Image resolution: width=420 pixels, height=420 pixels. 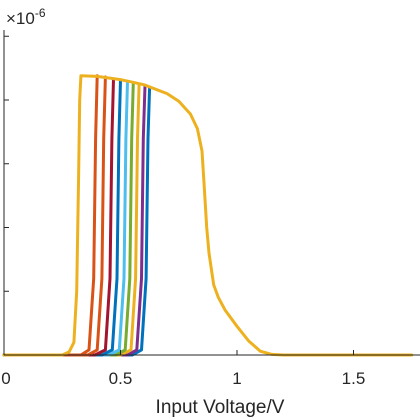 What do you see at coordinates (236, 378) in the screenshot?
I see `x-tick-label-3: 1` at bounding box center [236, 378].